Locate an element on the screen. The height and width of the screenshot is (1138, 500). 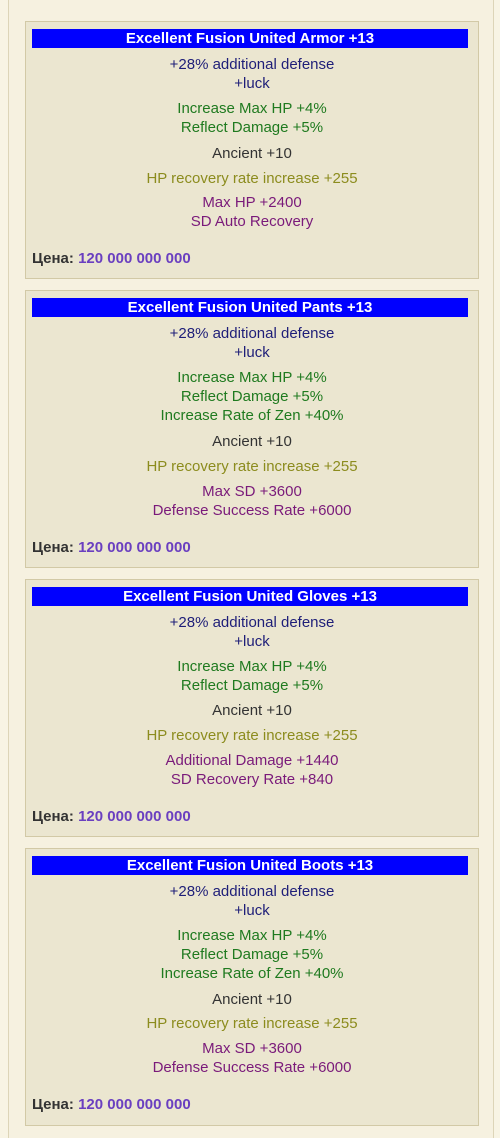
socket-option: SD Recovery Rate +840 is located at coordinates (252, 779).